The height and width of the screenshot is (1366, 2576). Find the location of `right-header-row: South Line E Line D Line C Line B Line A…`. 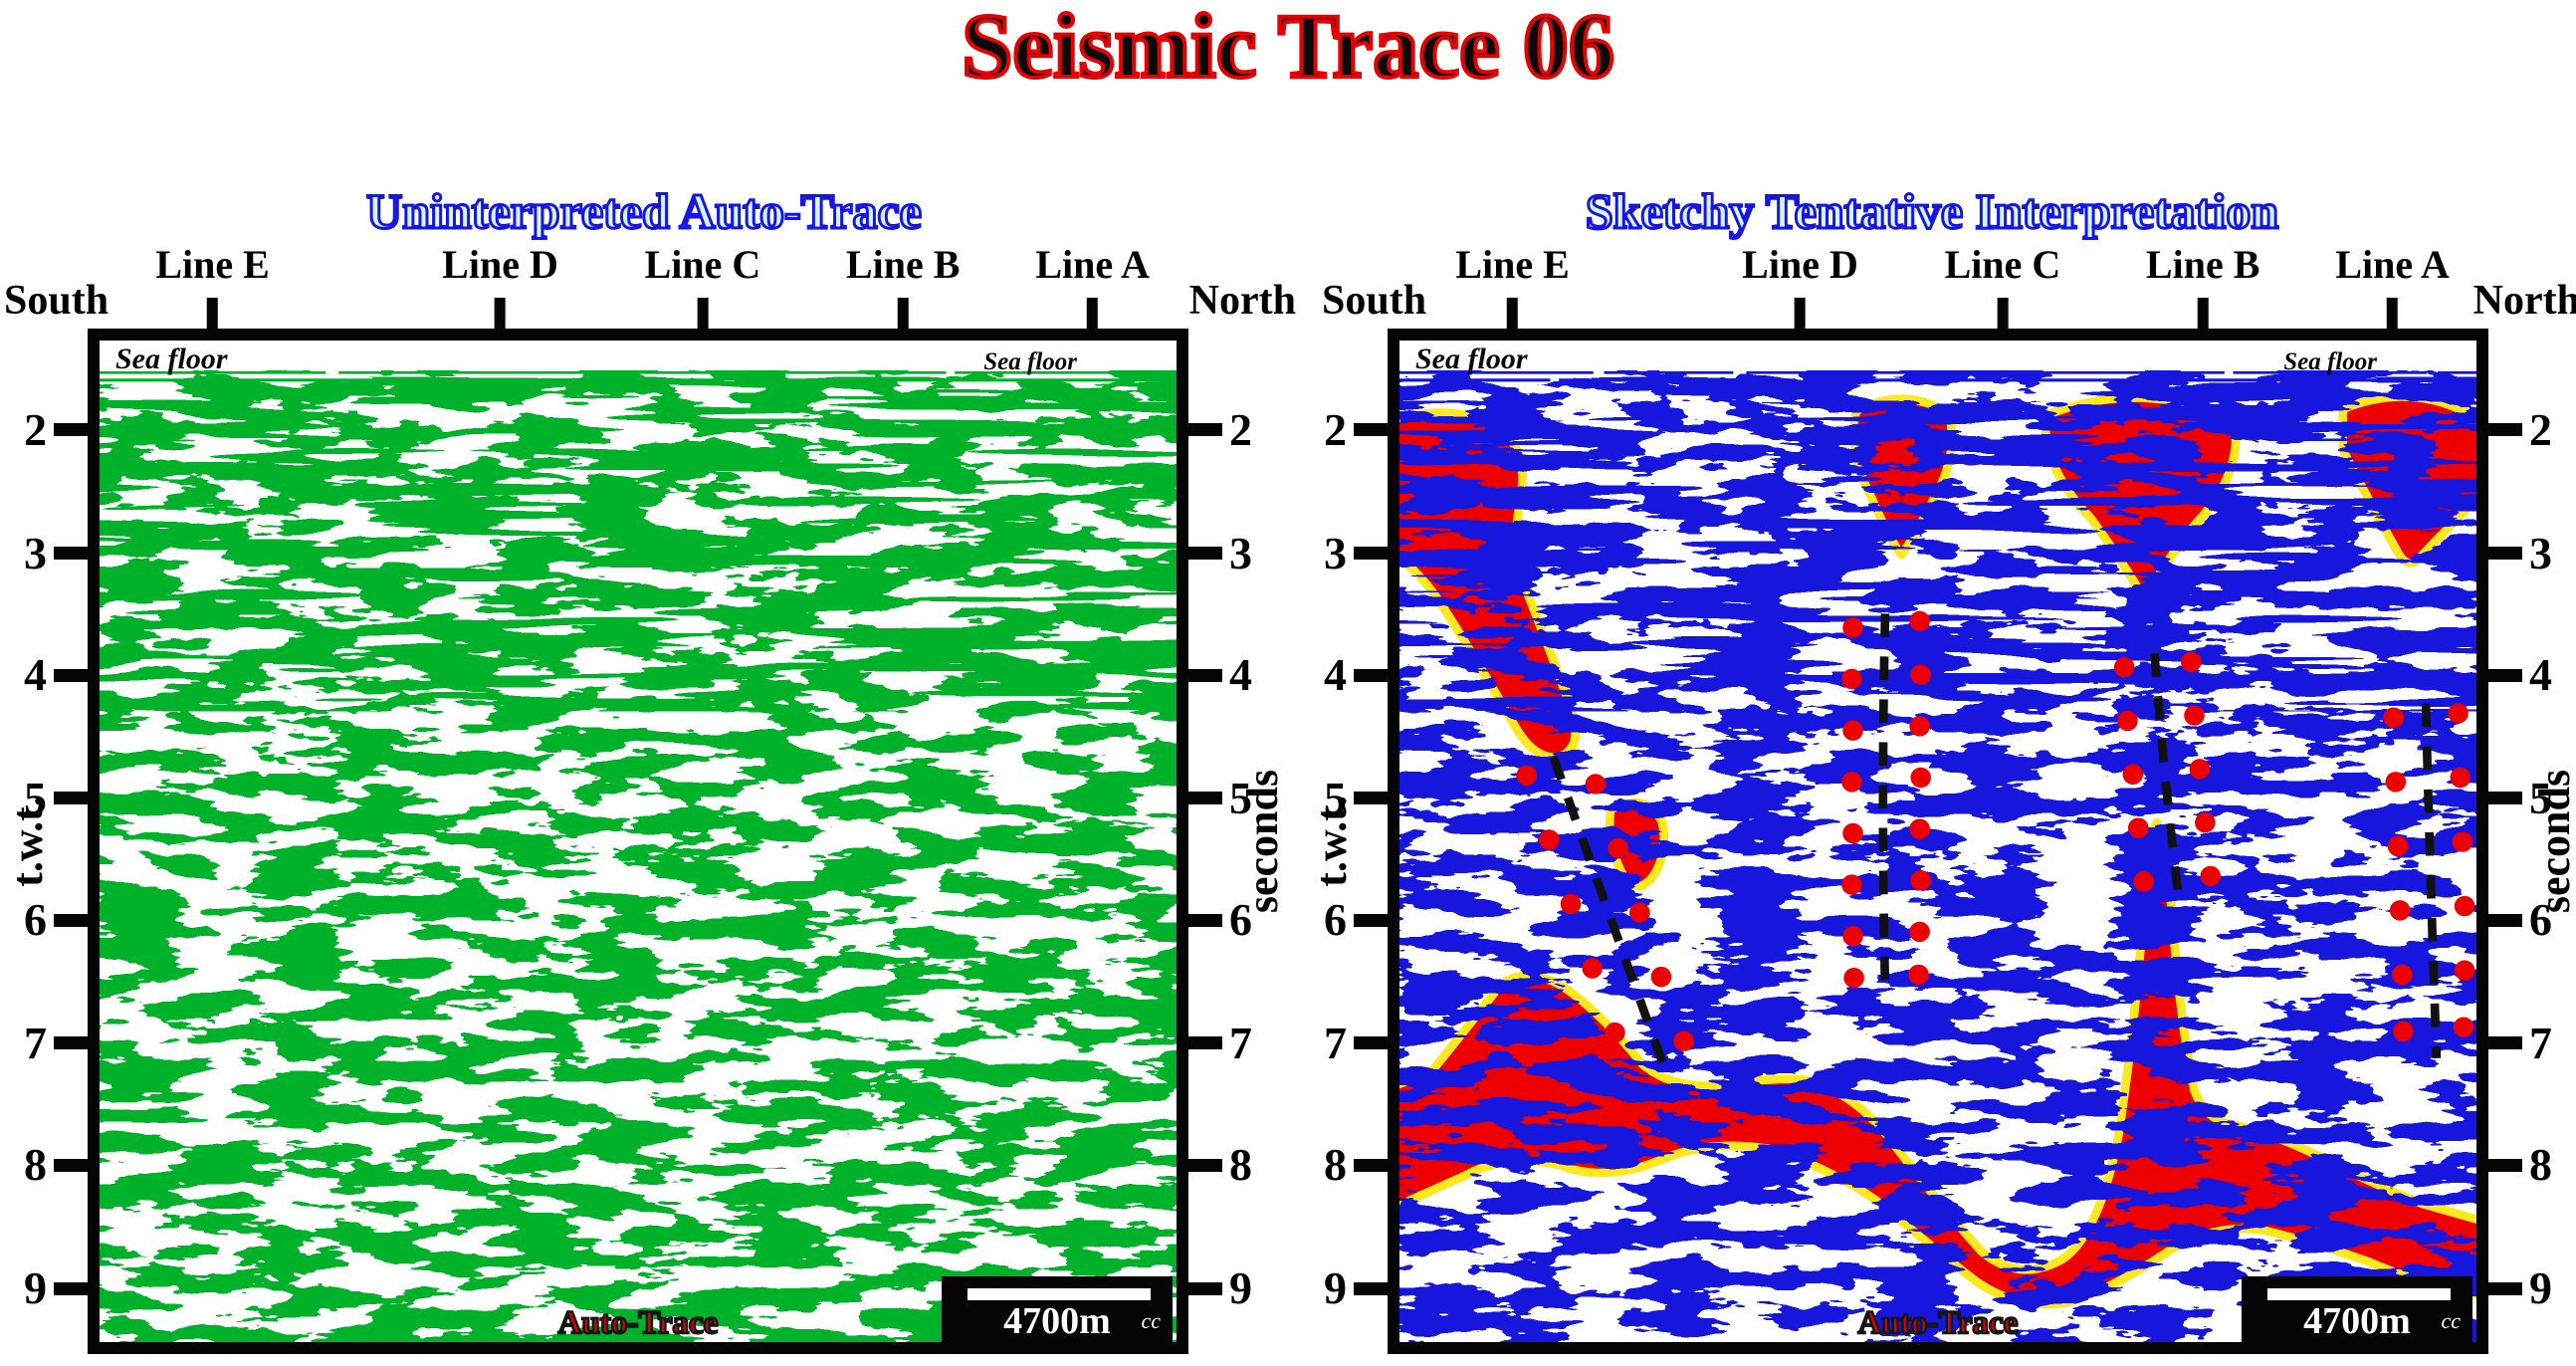

right-header-row: South Line E Line D Line C Line B Line A… is located at coordinates (1932, 285).